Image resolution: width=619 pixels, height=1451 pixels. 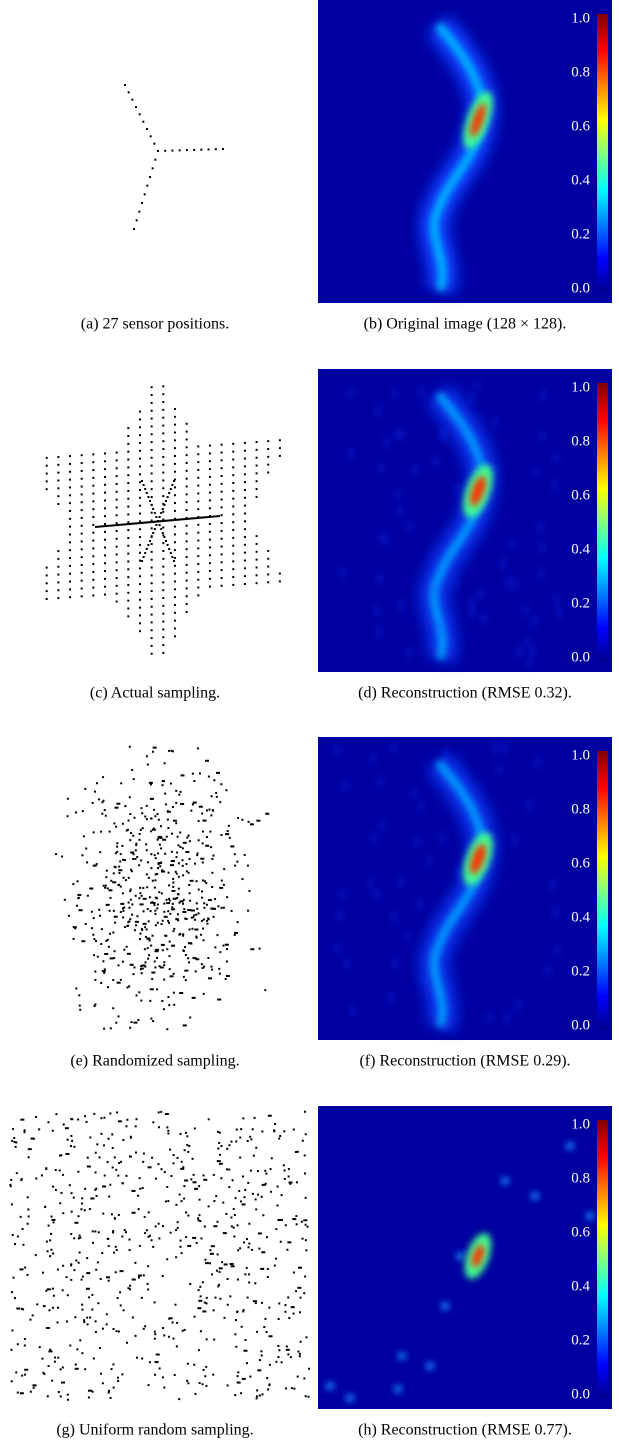 I want to click on colorbar-tick-label: 0.4, so click(x=580, y=180).